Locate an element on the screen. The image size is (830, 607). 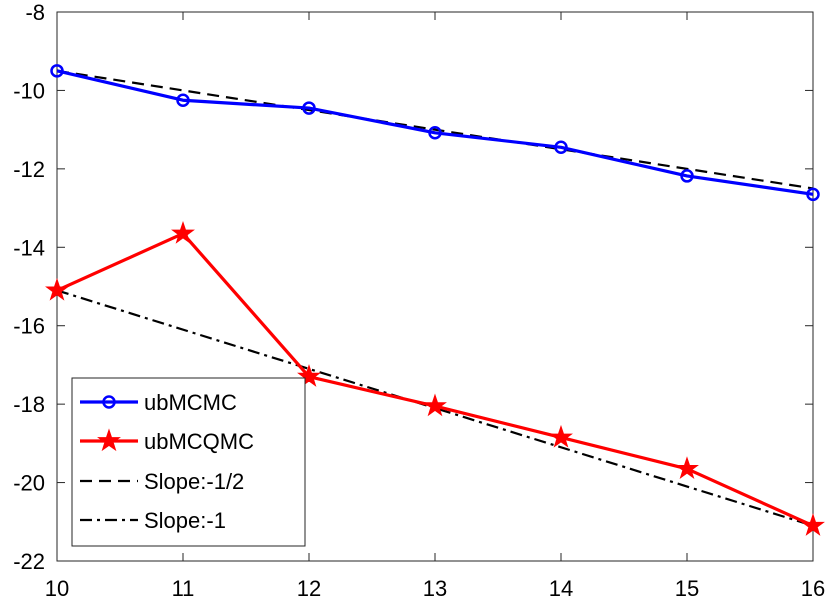
x-tick-label: 12 is located at coordinates (309, 588).